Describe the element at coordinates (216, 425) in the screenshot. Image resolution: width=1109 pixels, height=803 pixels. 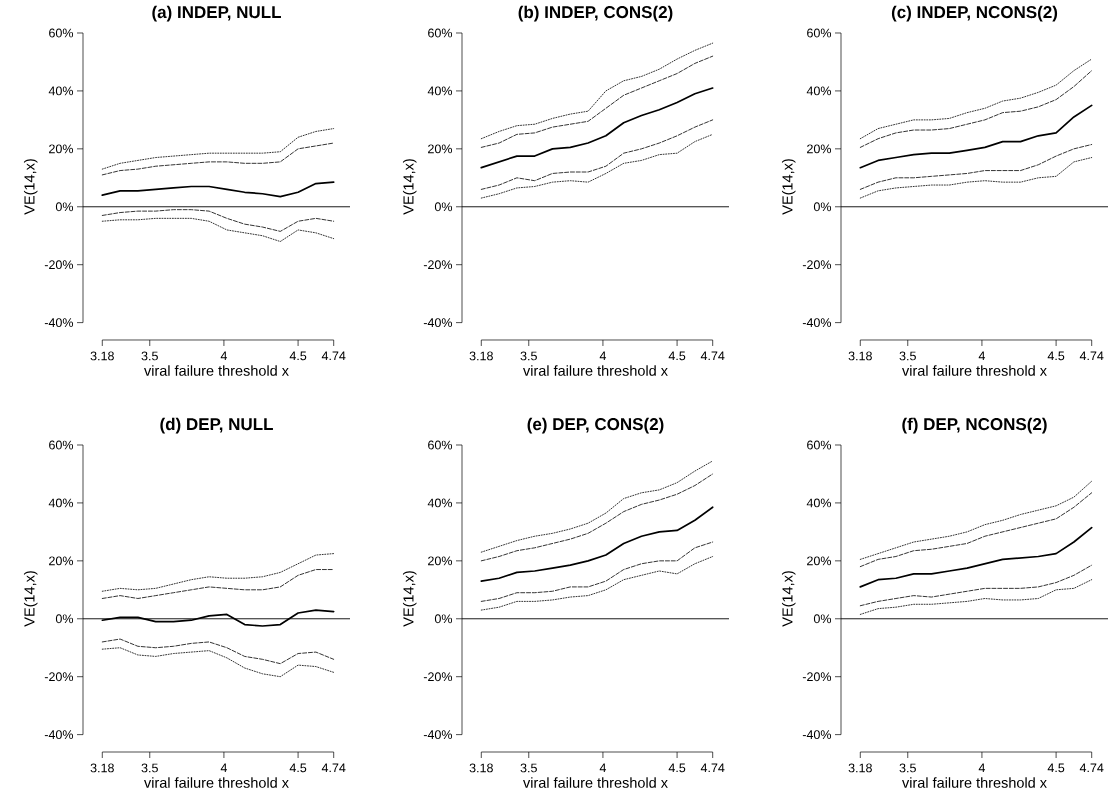
I see `chart-title: (d) DEP, NULL` at that location.